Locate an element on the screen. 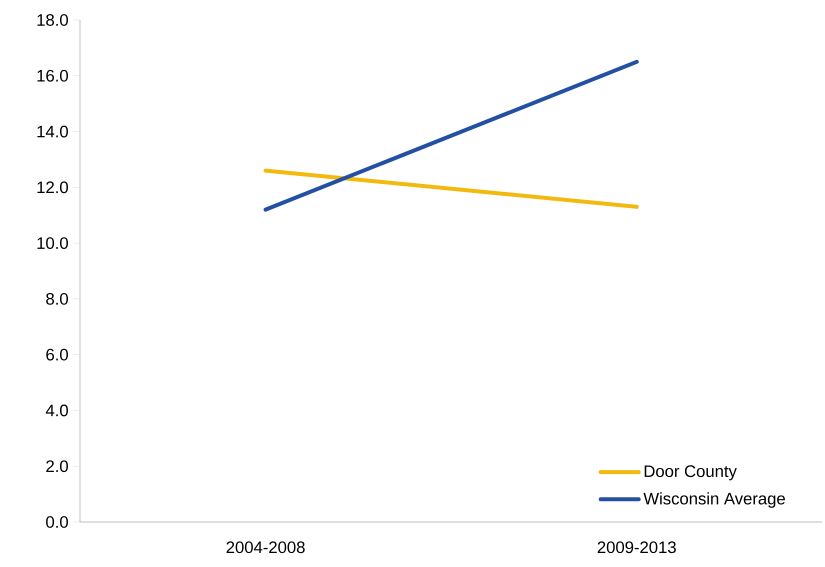 The width and height of the screenshot is (825, 567). y-tick-label: 10.0 is located at coordinates (52, 243).